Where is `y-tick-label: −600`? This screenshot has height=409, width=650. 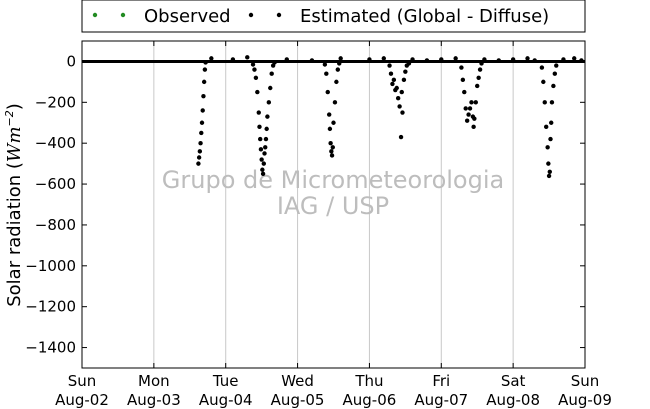
y-tick-label: −600 is located at coordinates (55, 184).